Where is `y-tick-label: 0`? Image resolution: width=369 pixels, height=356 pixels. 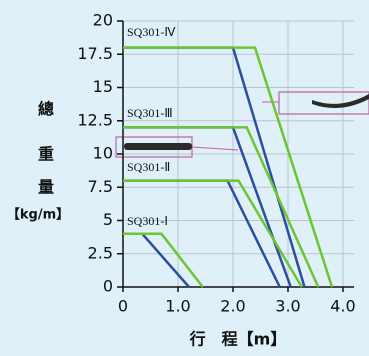
y-tick-label: 0 is located at coordinates (108, 286).